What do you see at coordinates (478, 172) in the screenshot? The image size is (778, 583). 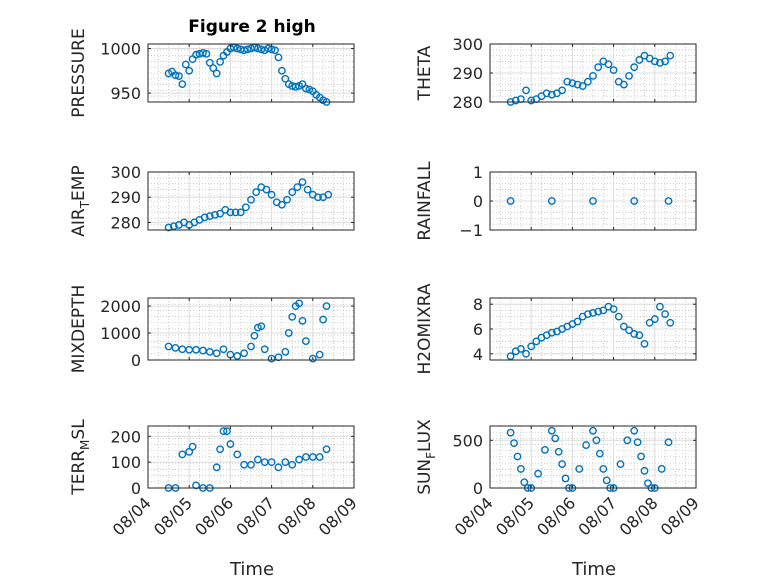 I see `y-tick-label: 1` at bounding box center [478, 172].